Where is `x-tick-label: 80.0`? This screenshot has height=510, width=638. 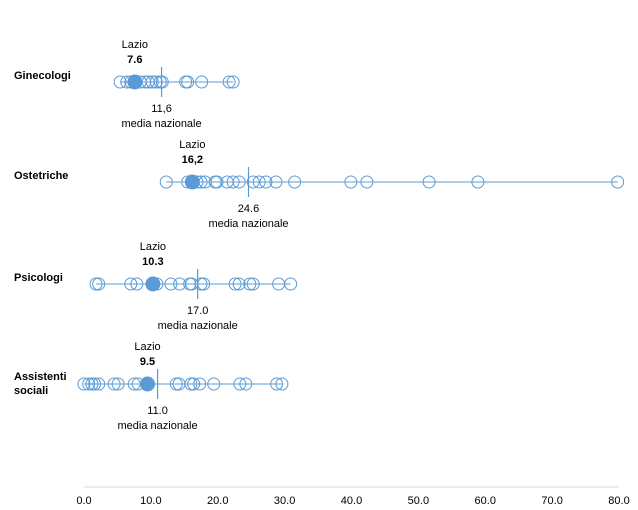 x-tick-label: 80.0 is located at coordinates (618, 501).